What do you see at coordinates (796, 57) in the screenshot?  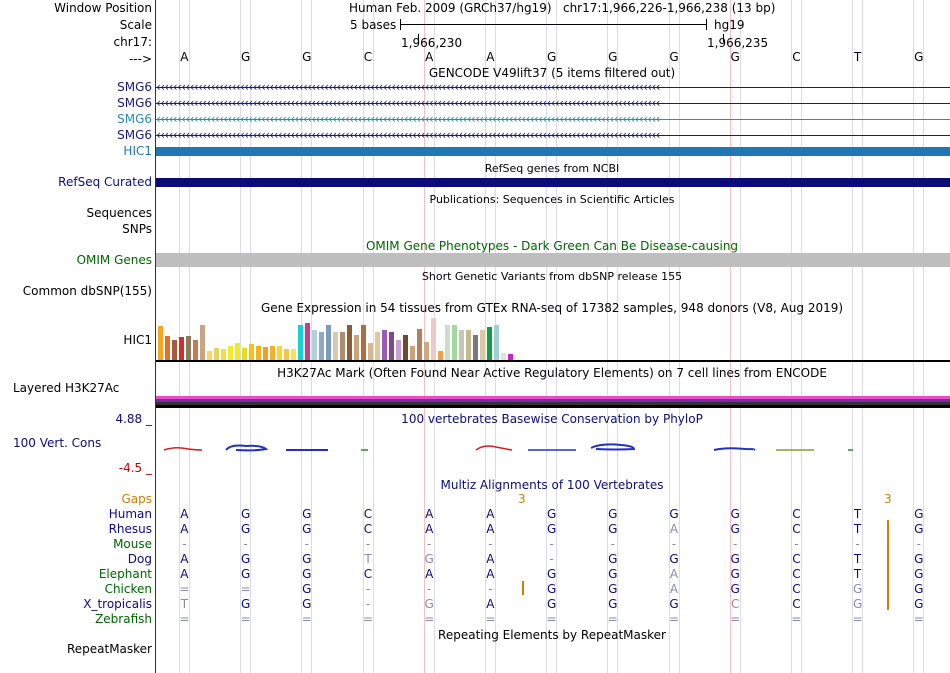 I see `reference-base: C` at bounding box center [796, 57].